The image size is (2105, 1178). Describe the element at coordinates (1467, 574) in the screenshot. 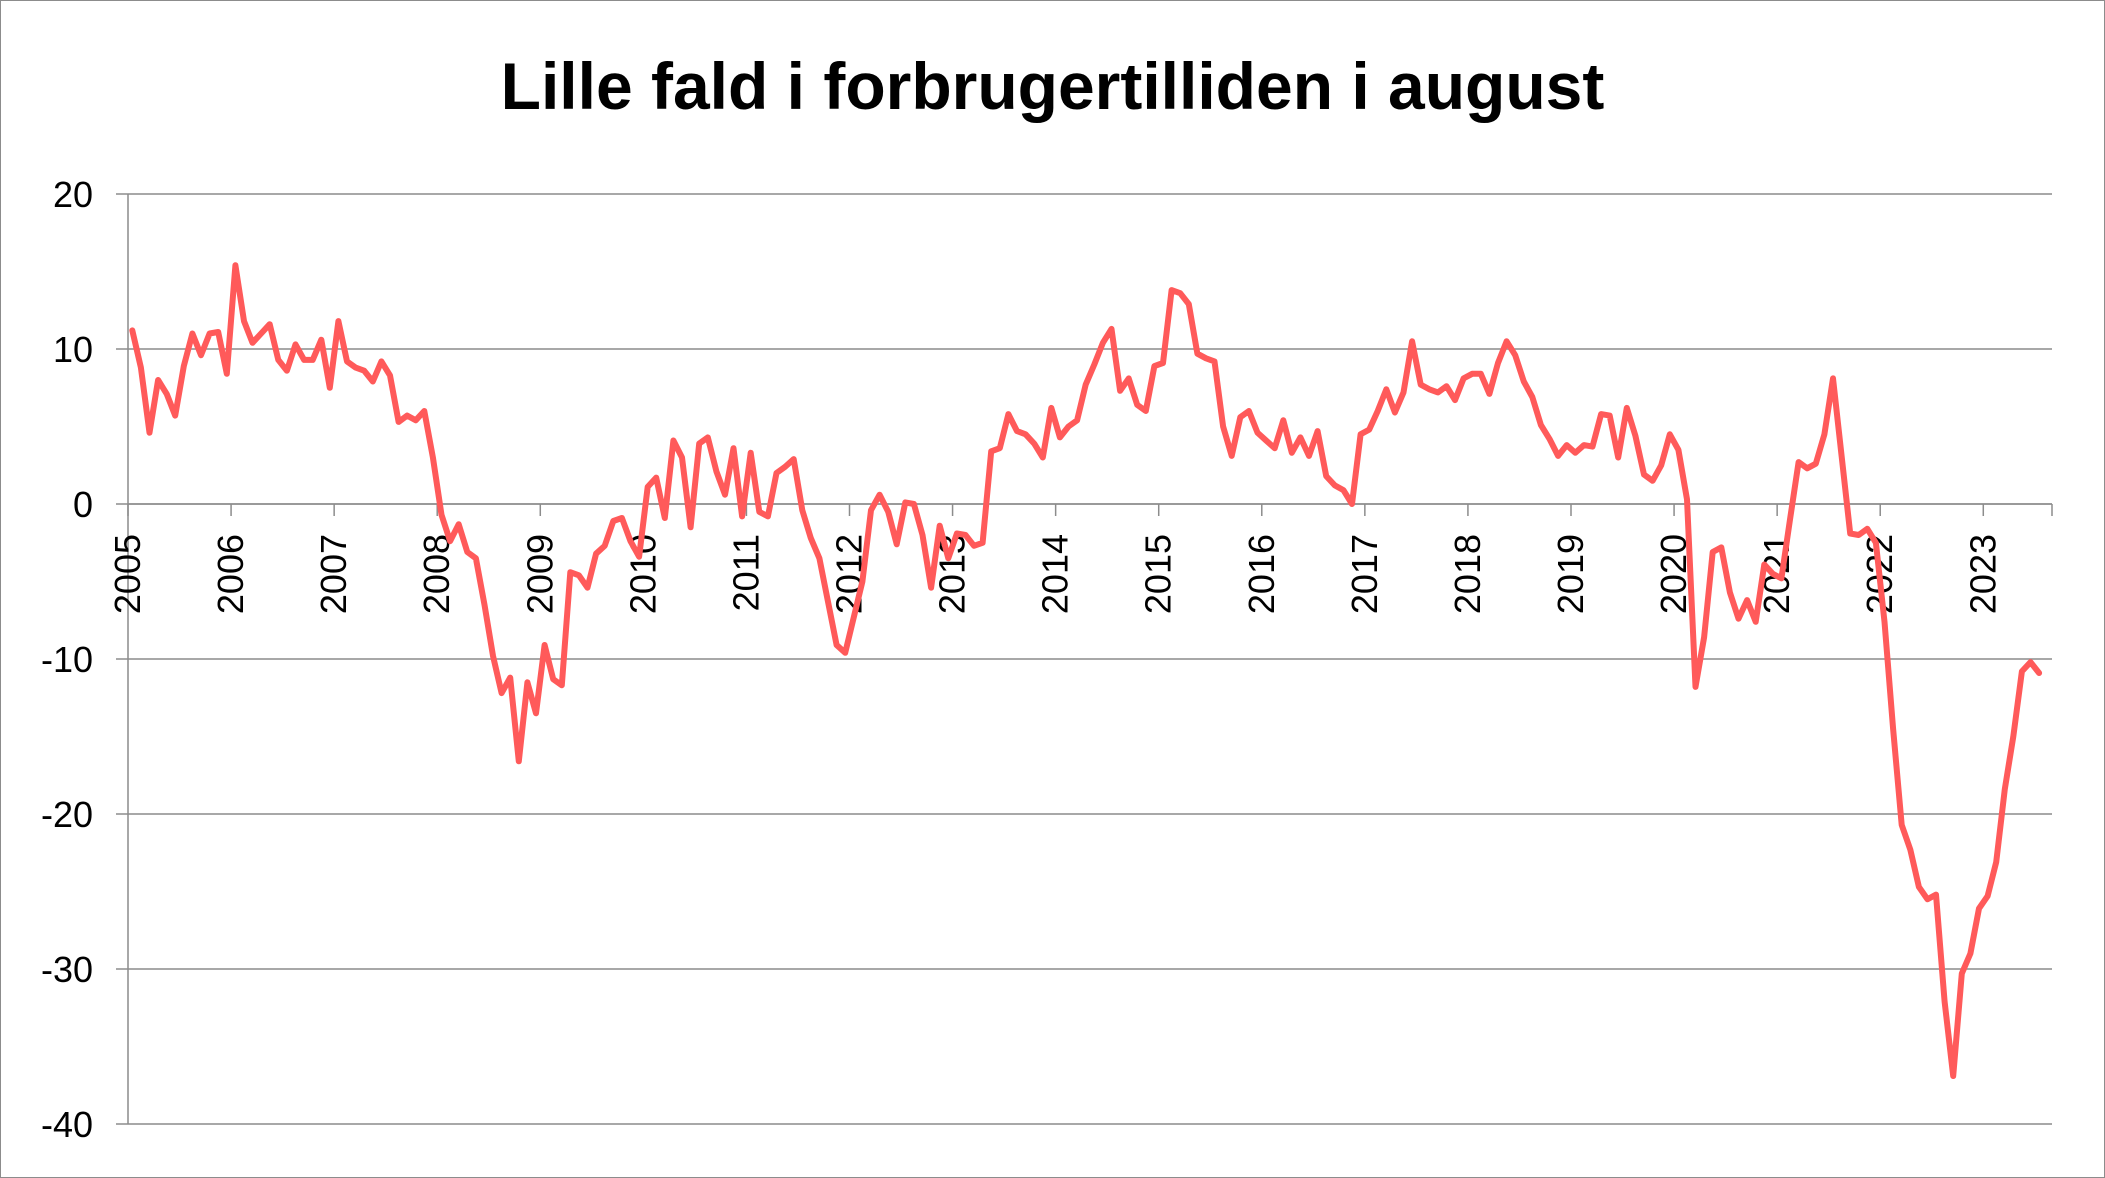

I see `x-tick-label: 2018` at that location.